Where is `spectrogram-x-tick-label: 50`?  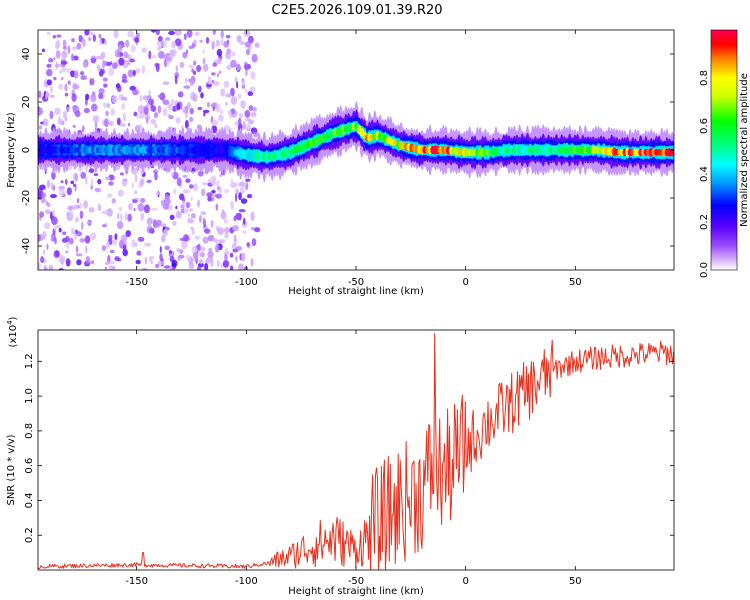
spectrogram-x-tick-label: 50 is located at coordinates (575, 282).